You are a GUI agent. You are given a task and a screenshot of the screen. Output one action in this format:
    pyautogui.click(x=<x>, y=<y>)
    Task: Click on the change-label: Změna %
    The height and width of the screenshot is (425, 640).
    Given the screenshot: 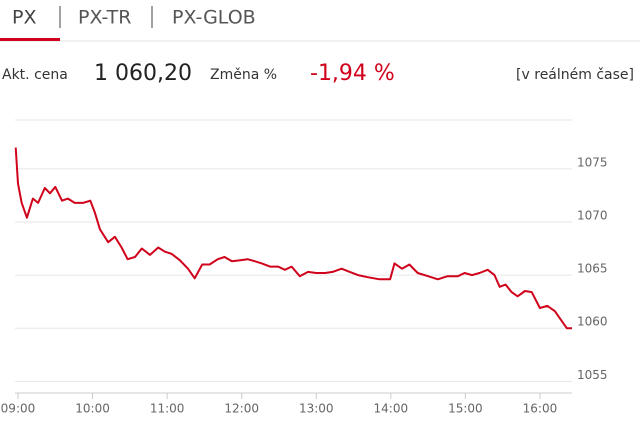 What is the action you would take?
    pyautogui.click(x=243, y=75)
    